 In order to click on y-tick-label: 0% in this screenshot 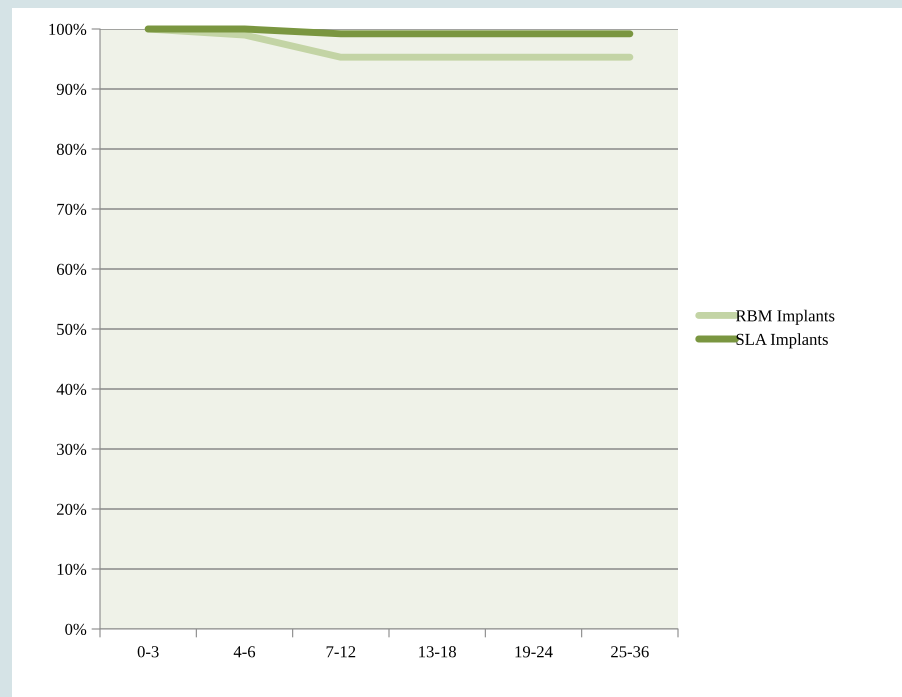, I will do `click(75, 629)`.